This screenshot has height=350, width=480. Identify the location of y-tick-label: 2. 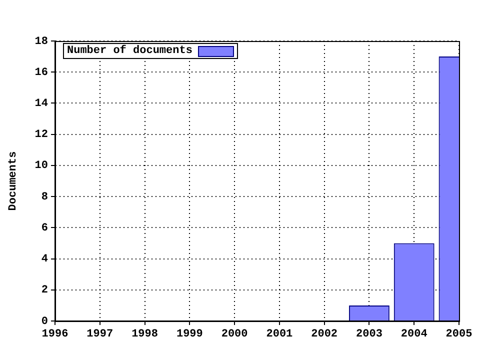
(44, 290).